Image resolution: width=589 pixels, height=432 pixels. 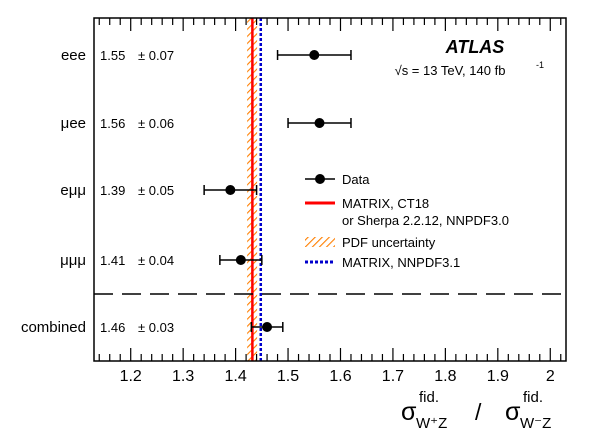 I want to click on x-label-numerator-sub: W⁺Z, so click(x=431, y=423).